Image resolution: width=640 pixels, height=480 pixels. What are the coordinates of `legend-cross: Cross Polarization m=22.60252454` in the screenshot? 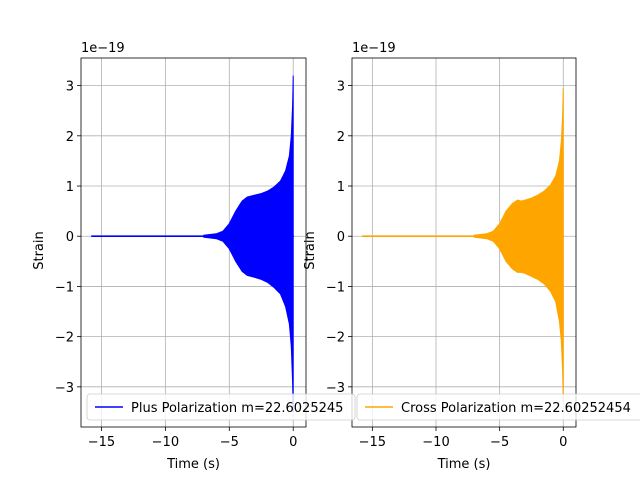 It's located at (498, 407).